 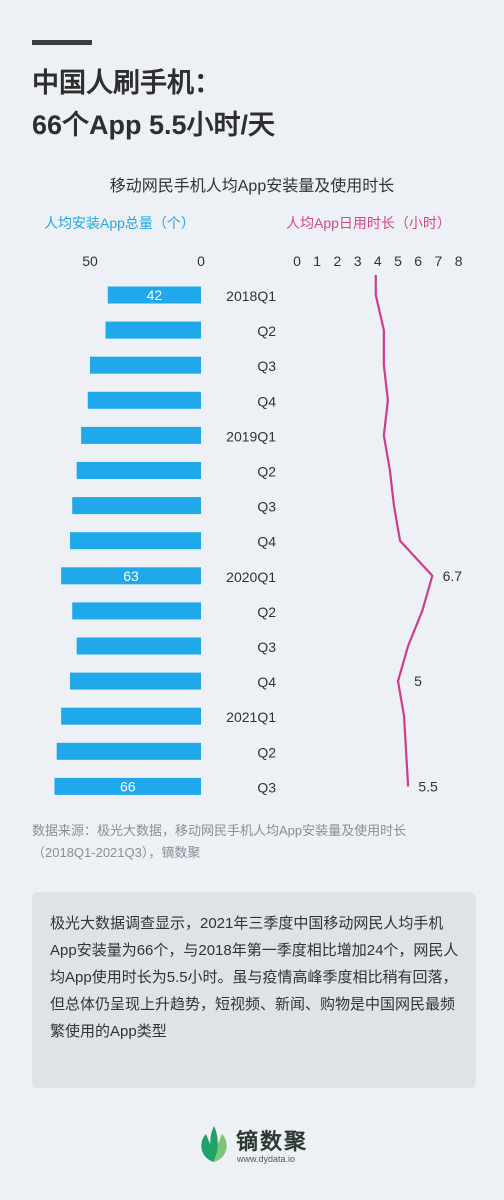 I want to click on page-title-line1: 中国人刷手机：, so click(x=126, y=83).